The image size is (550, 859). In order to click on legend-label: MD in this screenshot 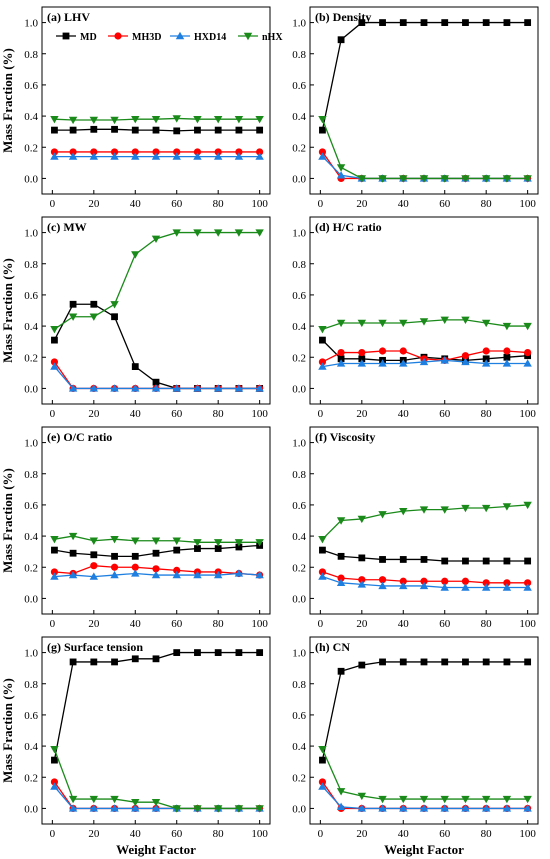, I will do `click(88, 37)`.